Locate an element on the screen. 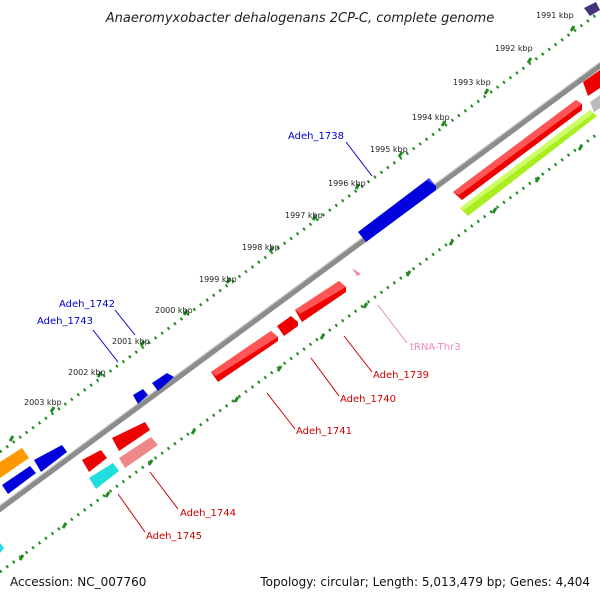 This screenshot has height=600, width=600. label-adeh-1740: Adeh_1740 is located at coordinates (368, 399).